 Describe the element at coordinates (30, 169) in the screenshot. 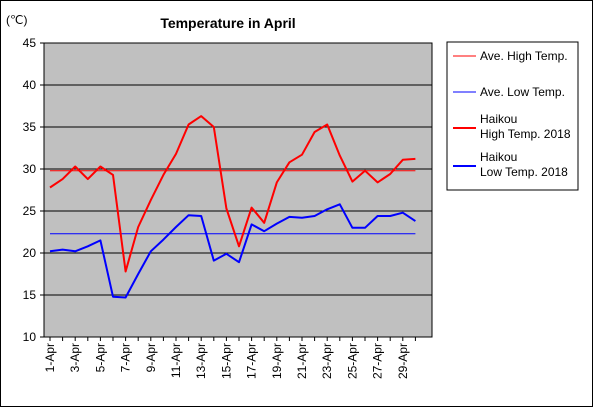

I see `y-tick-label: 30` at that location.